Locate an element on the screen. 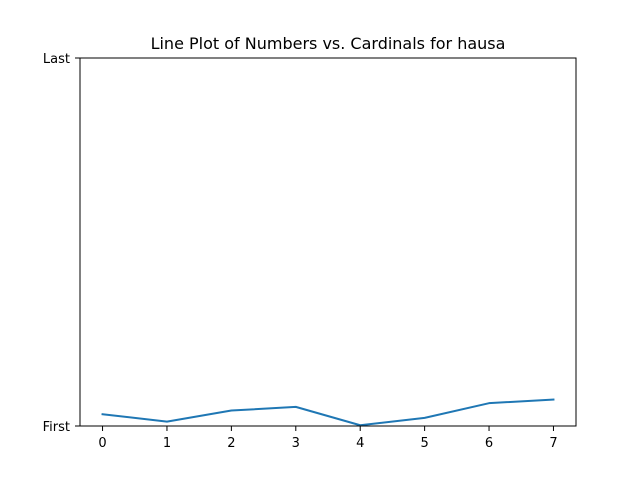 The image size is (640, 480). x-tick-label-0: 0 is located at coordinates (102, 443).